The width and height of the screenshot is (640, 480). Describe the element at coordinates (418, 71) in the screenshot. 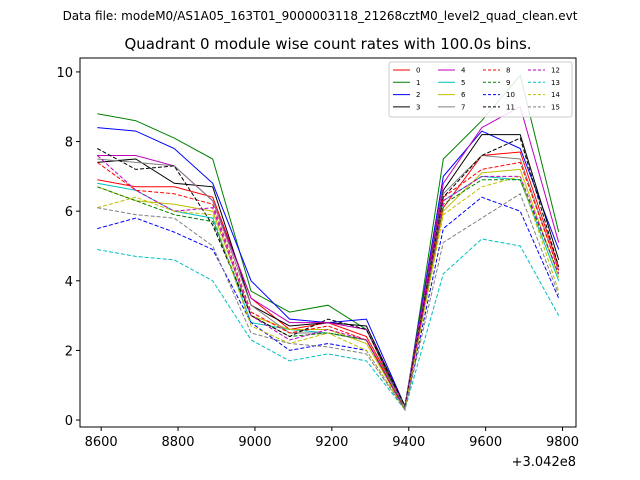

I see `legend-label-0: 0` at that location.